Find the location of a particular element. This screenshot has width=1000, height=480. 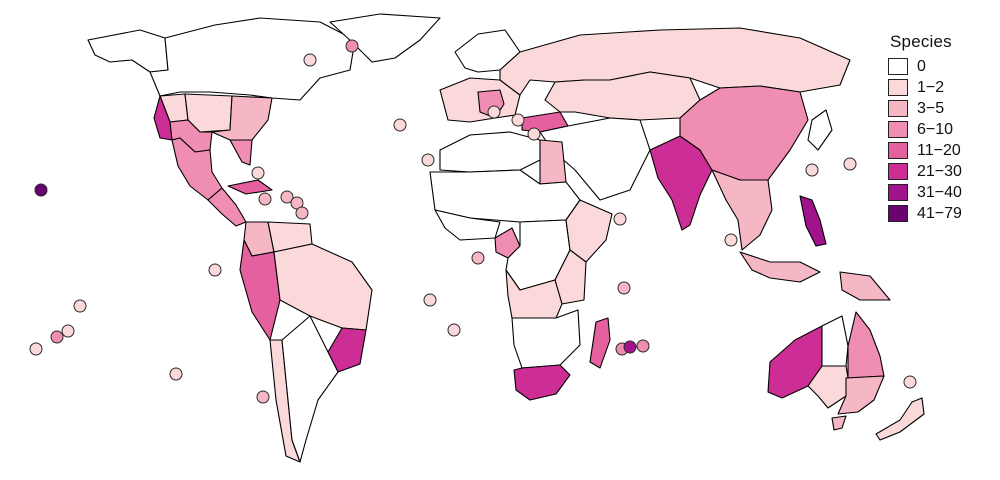

region-angola is located at coordinates (534, 294).